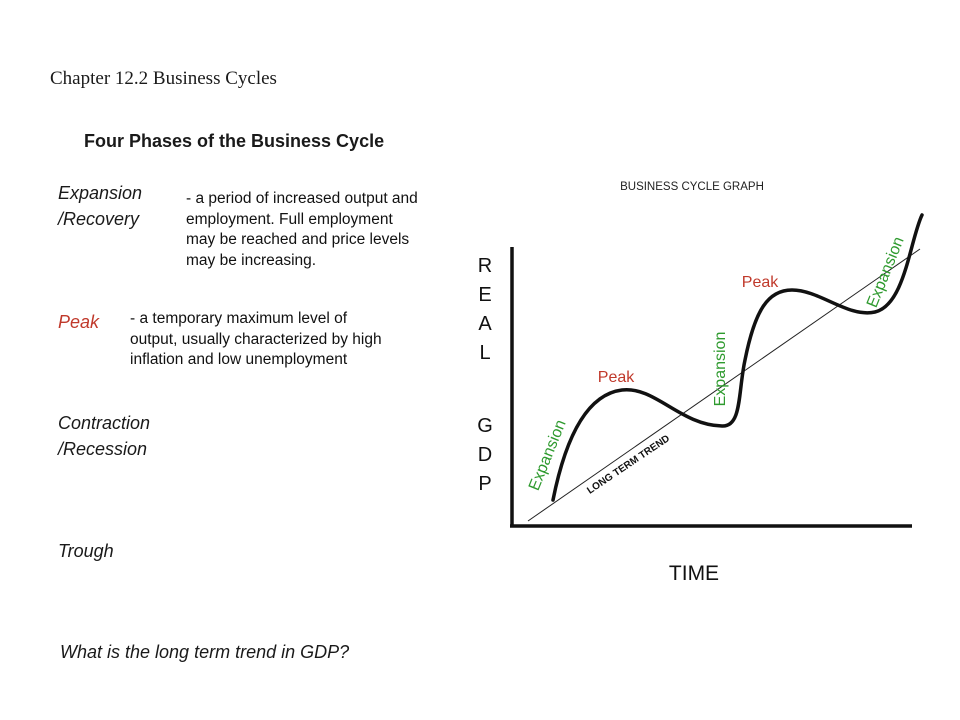 Image resolution: width=960 pixels, height=720 pixels. I want to click on phase-term-line: /Recession, so click(103, 449).